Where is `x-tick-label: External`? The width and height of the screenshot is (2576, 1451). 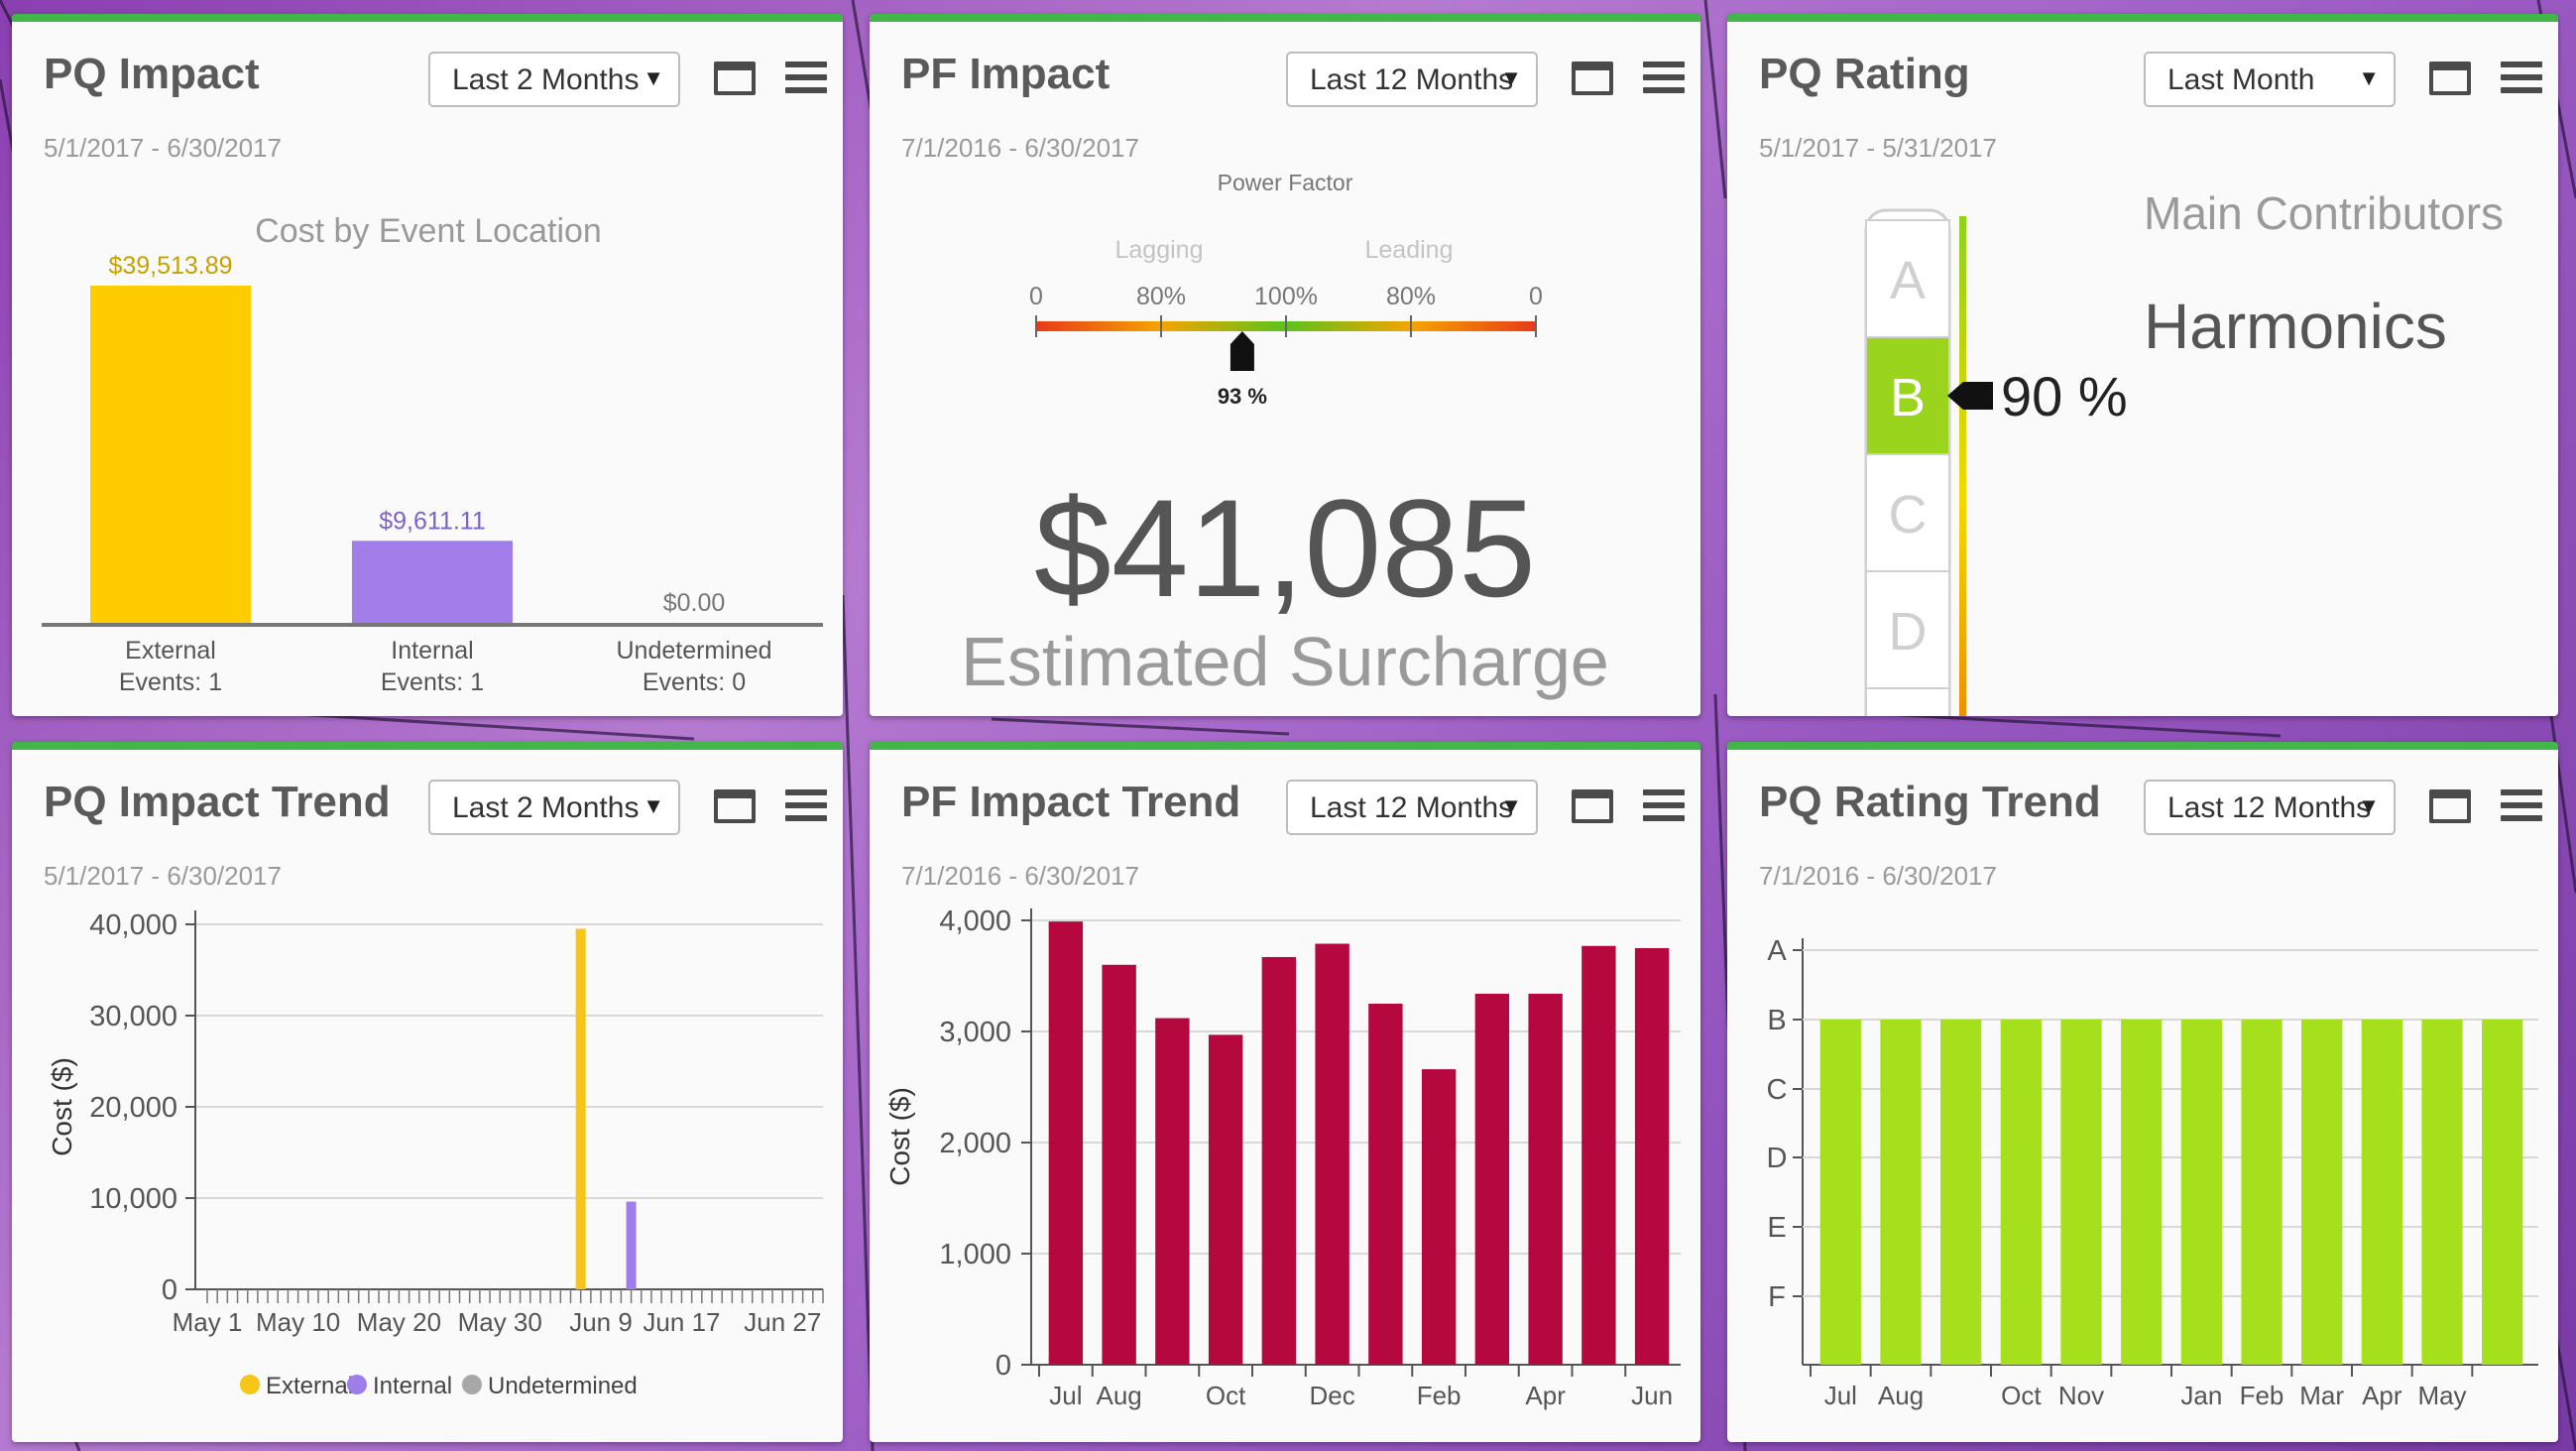
x-tick-label: External is located at coordinates (170, 651).